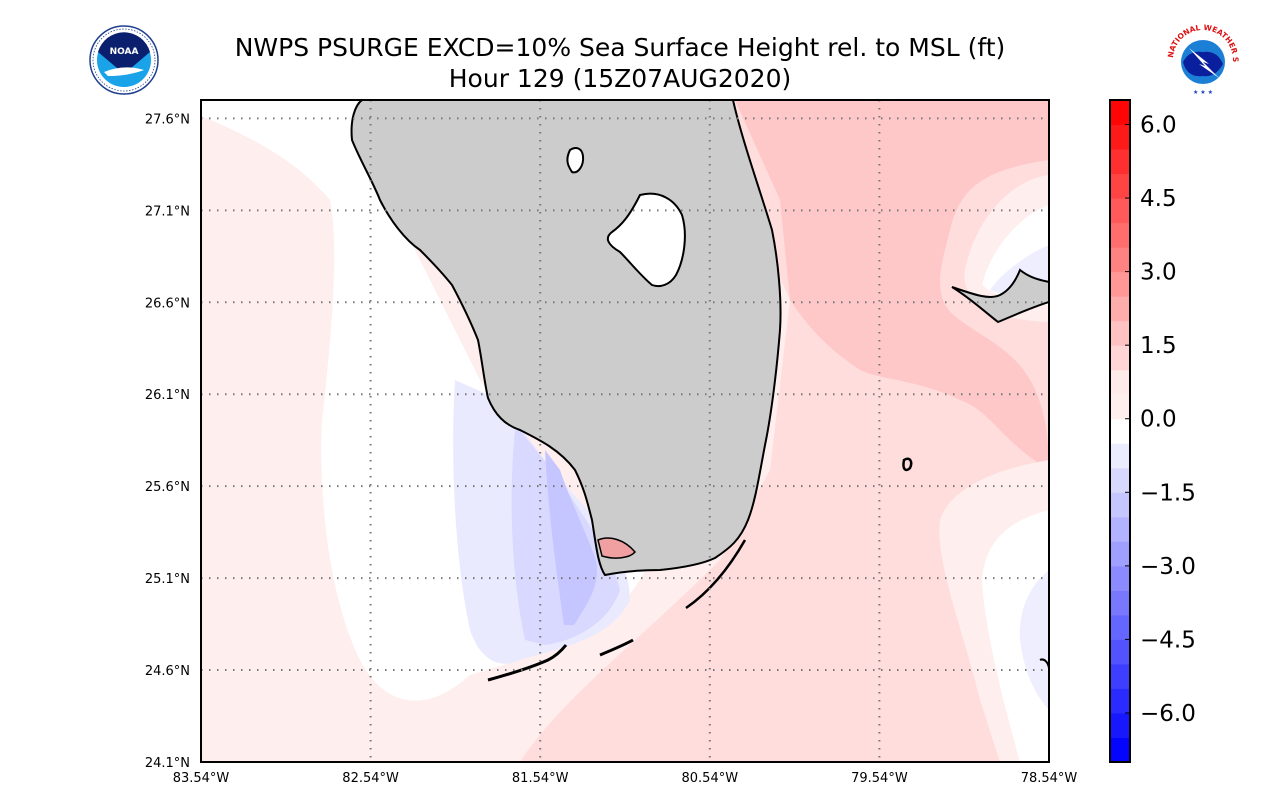 The width and height of the screenshot is (1277, 800). What do you see at coordinates (124, 52) in the screenshot?
I see `noaa-logo-text: NOAA` at bounding box center [124, 52].